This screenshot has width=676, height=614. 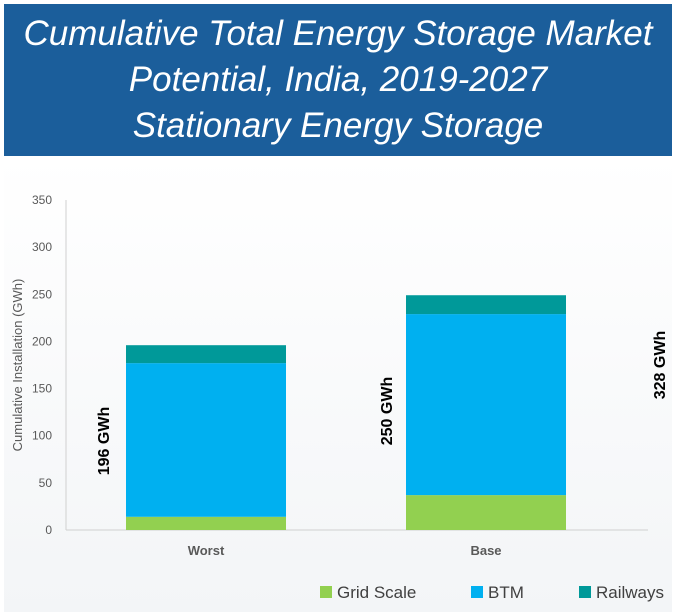 I want to click on annotation-worst-total: 196 GWh, so click(x=104, y=441).